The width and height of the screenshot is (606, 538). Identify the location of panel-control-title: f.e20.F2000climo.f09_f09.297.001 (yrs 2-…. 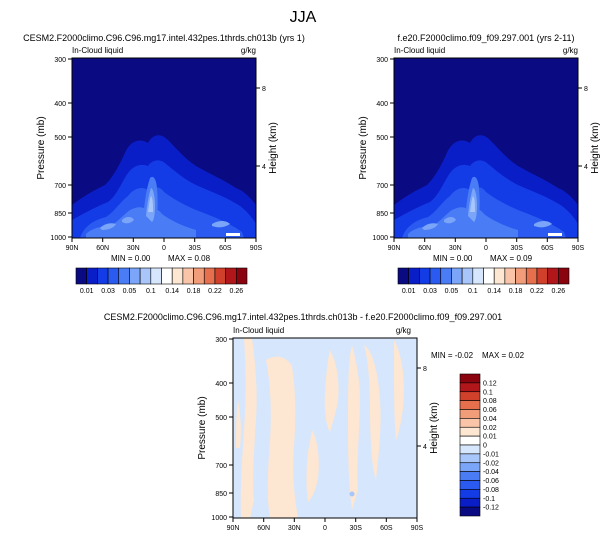
(486, 38).